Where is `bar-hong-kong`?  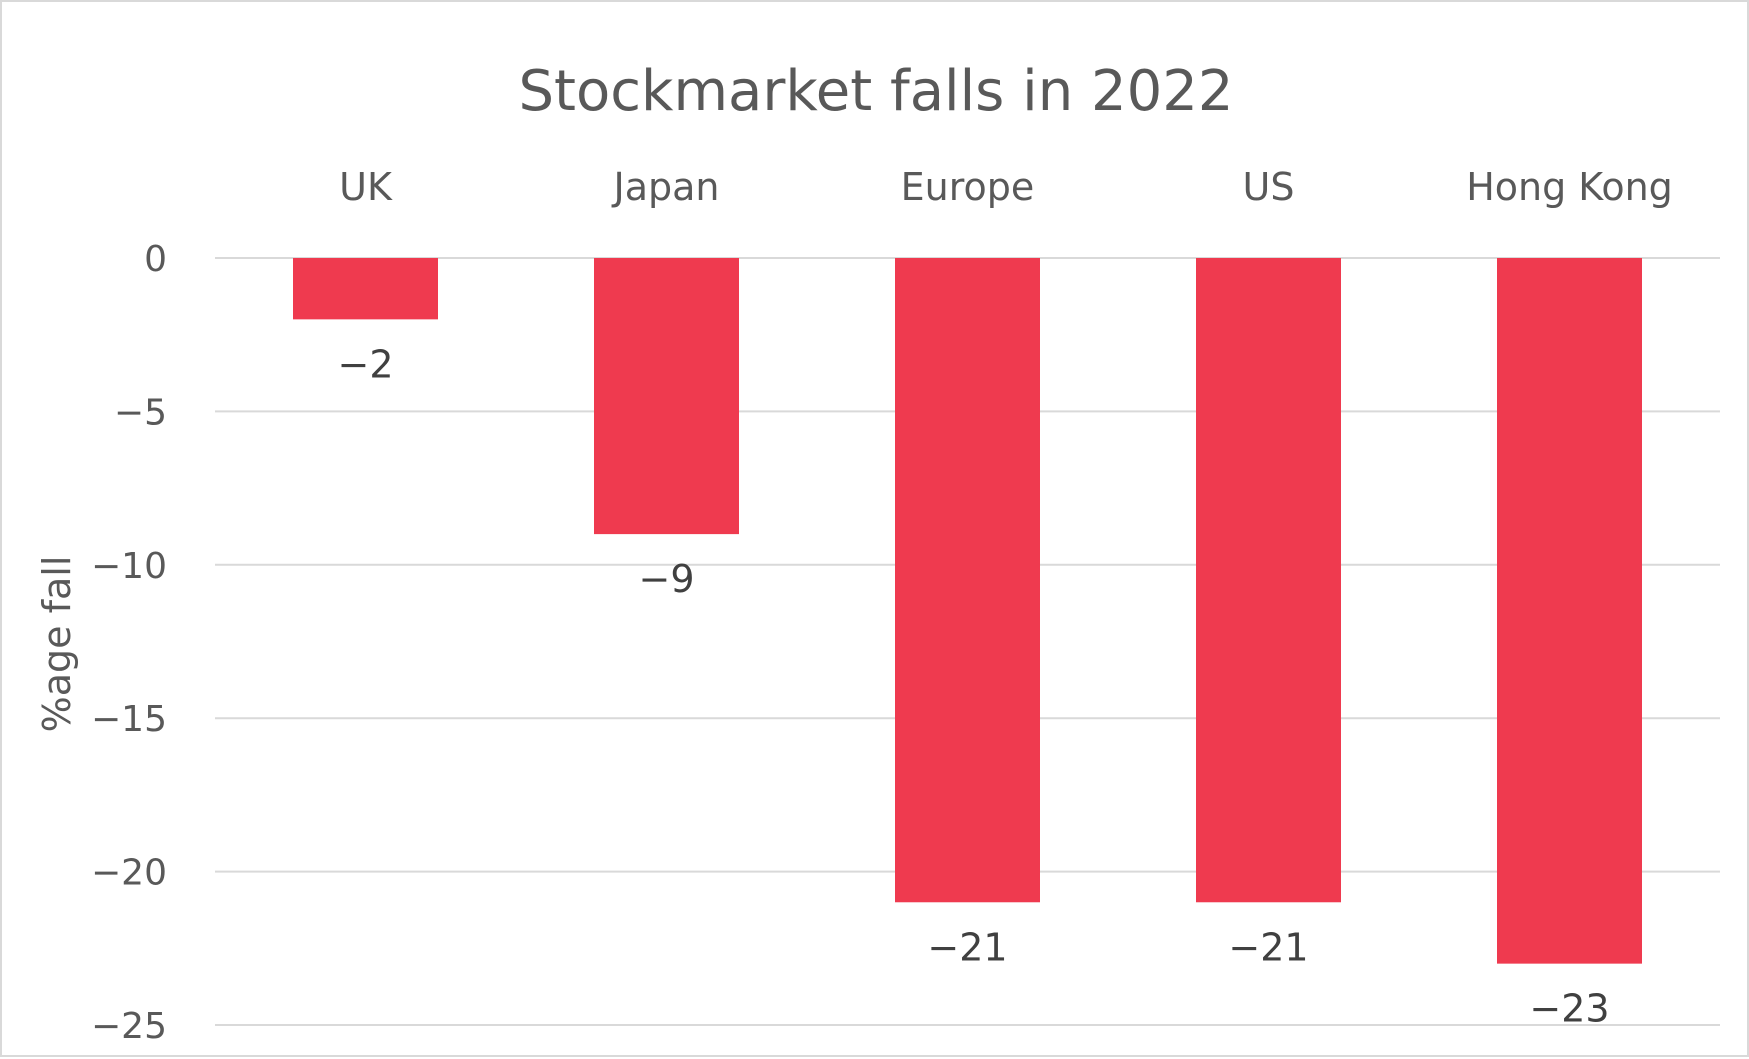
bar-hong-kong is located at coordinates (1569, 611).